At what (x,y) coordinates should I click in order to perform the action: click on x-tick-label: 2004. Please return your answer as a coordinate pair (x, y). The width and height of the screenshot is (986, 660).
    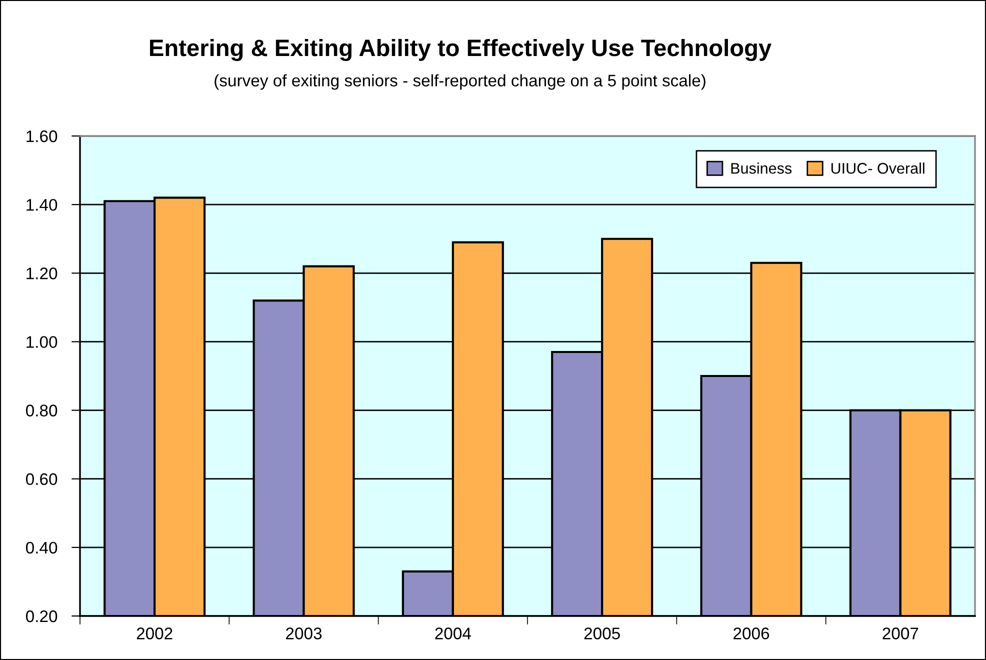
    Looking at the image, I should click on (453, 634).